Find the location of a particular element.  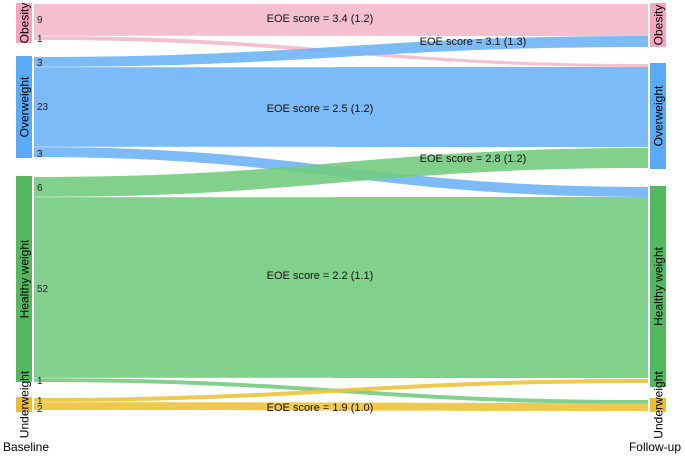

left-node-label: Overweight is located at coordinates (25, 106).